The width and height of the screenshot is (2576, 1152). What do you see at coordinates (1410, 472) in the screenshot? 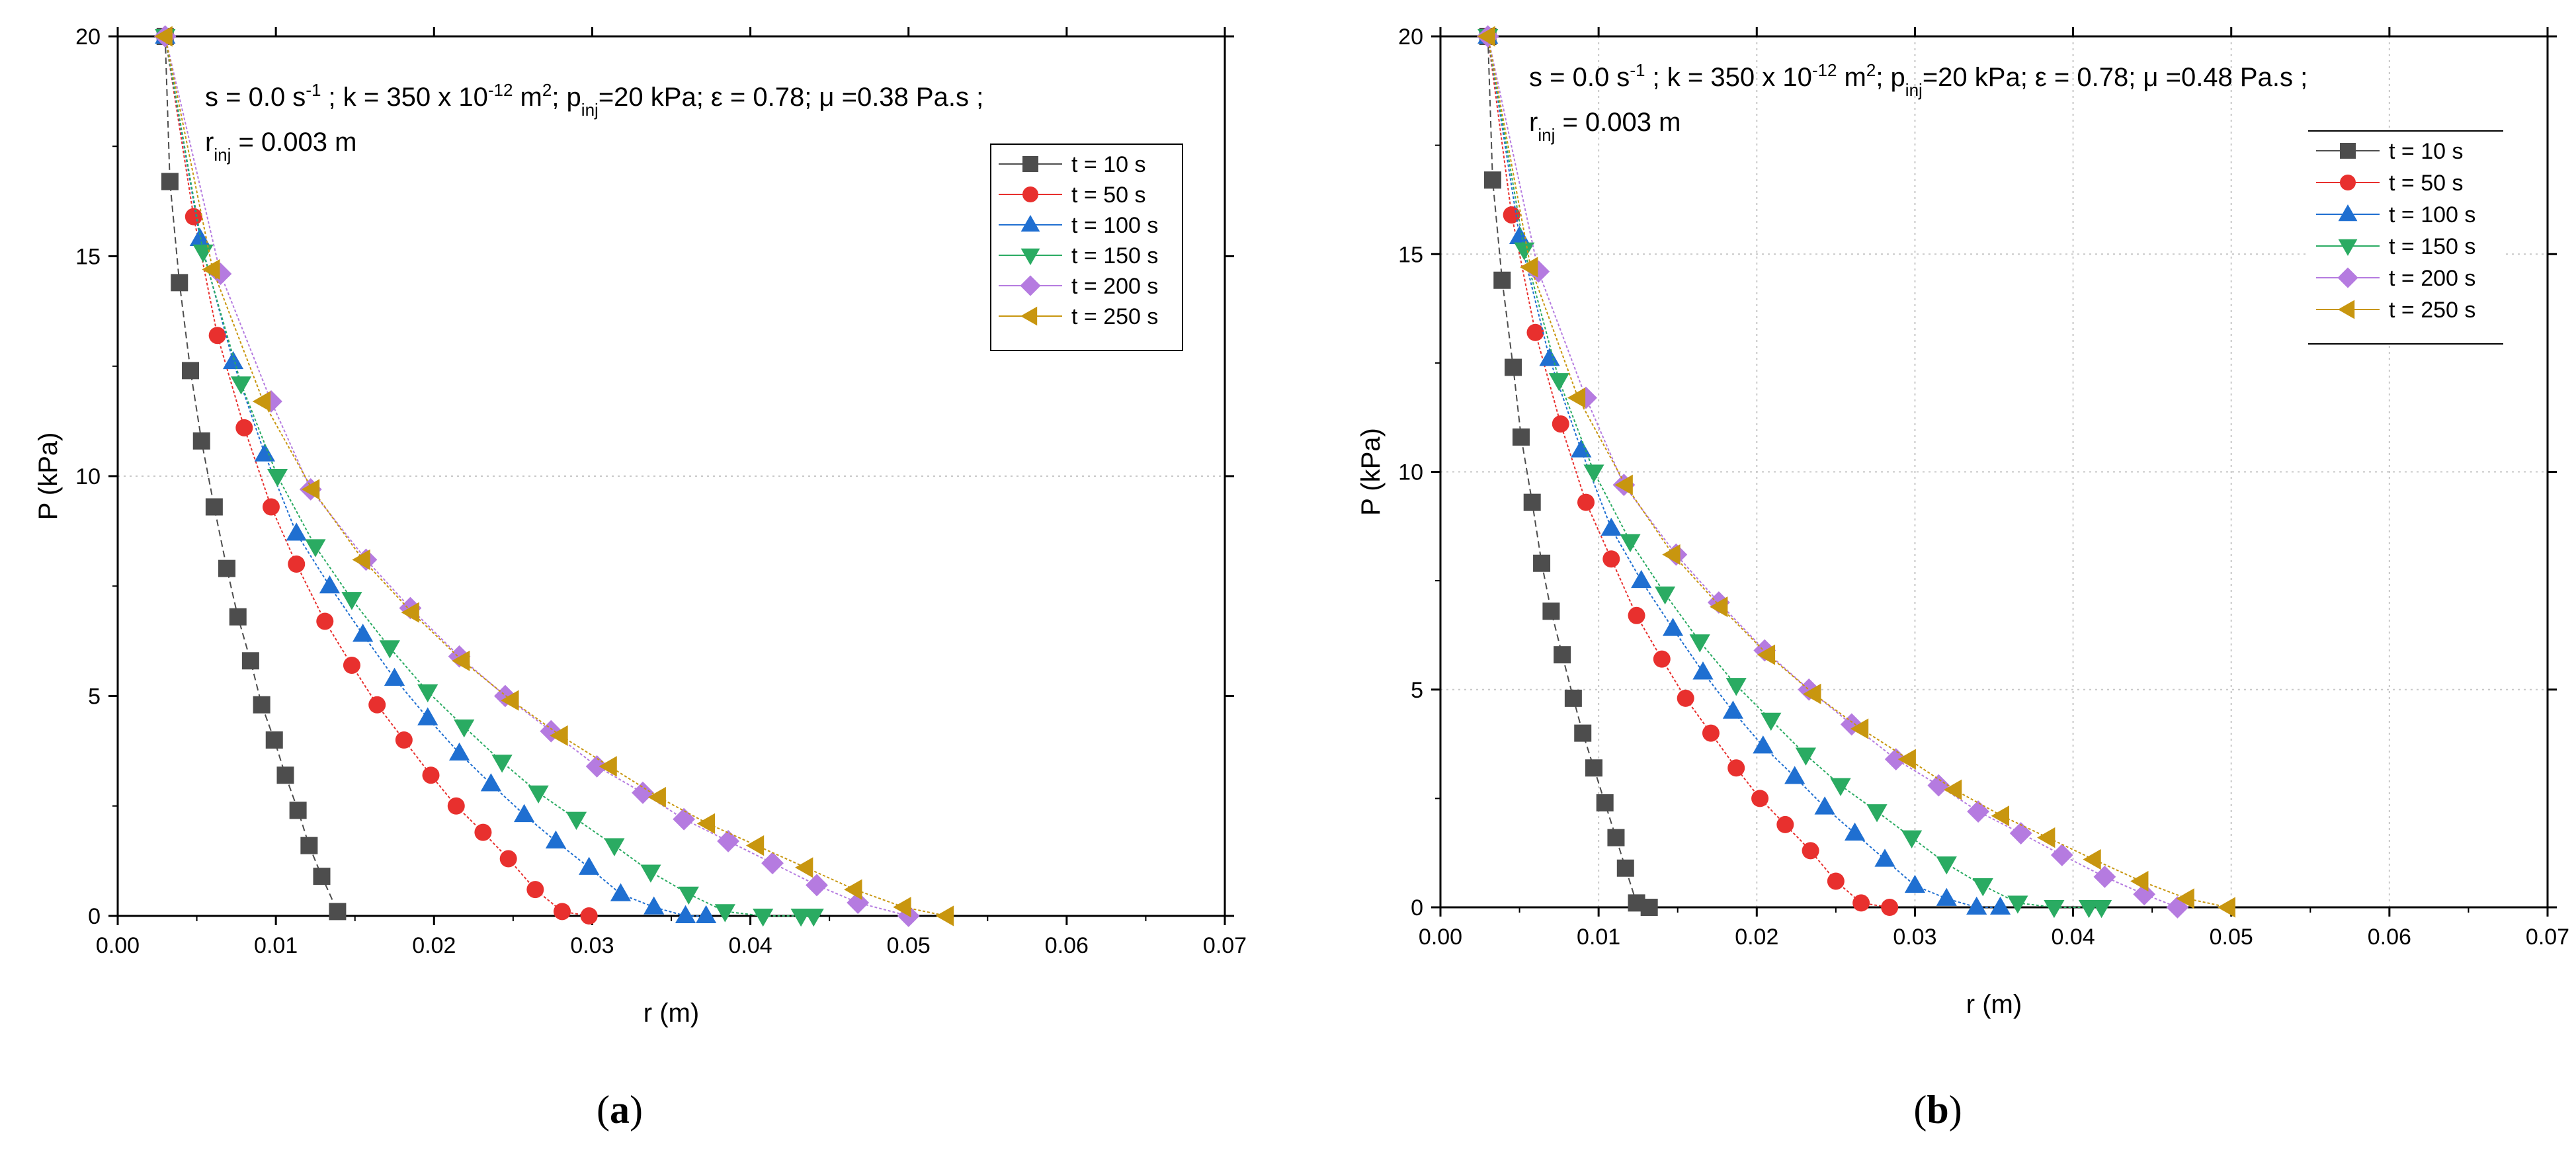
I see `y-tick-label: 10` at bounding box center [1410, 472].